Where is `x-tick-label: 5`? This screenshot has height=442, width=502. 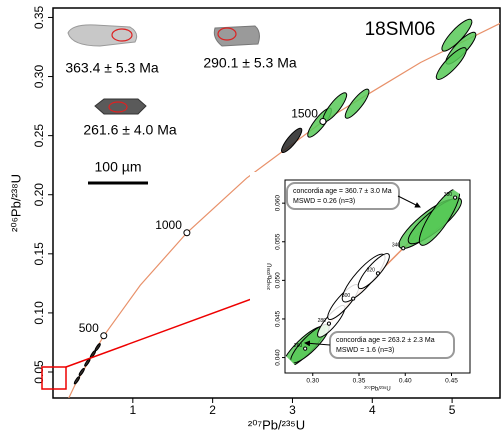
x-tick-label: 5 is located at coordinates (452, 410).